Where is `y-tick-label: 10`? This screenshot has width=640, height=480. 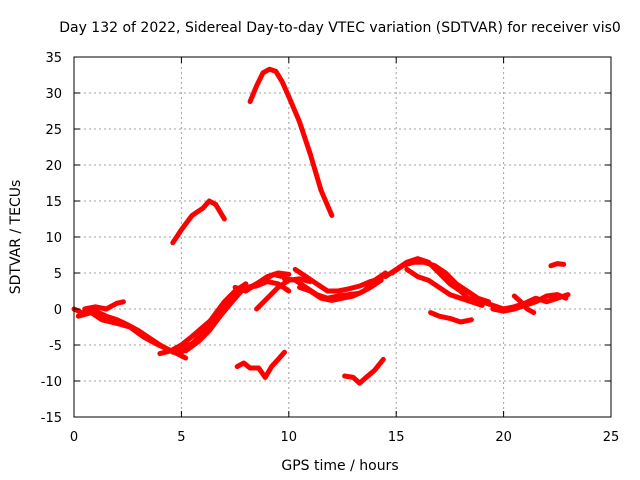
y-tick-label: 10 is located at coordinates (53, 238).